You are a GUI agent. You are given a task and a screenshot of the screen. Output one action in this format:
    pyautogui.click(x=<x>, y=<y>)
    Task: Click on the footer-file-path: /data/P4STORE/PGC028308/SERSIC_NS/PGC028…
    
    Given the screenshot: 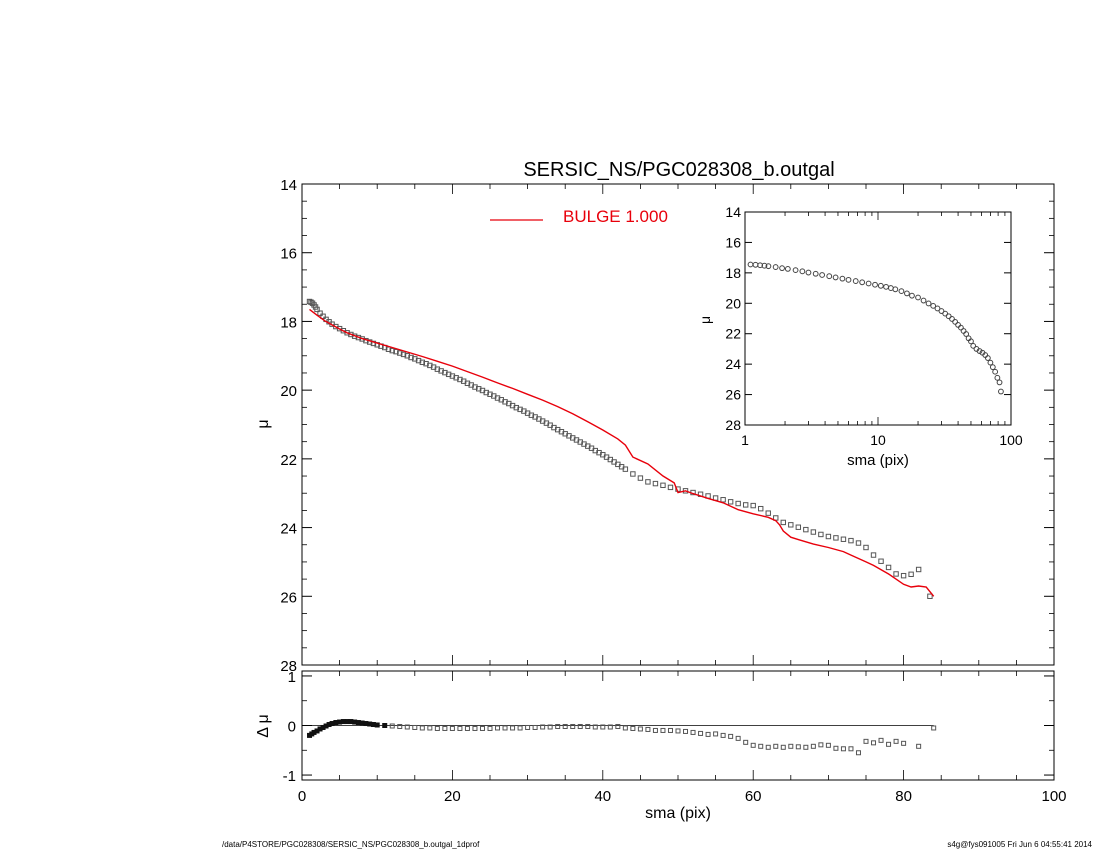 What is the action you would take?
    pyautogui.click(x=351, y=844)
    